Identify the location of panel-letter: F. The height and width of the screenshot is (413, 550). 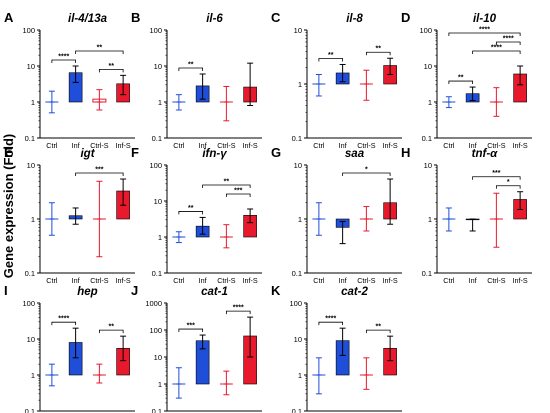
(135, 152).